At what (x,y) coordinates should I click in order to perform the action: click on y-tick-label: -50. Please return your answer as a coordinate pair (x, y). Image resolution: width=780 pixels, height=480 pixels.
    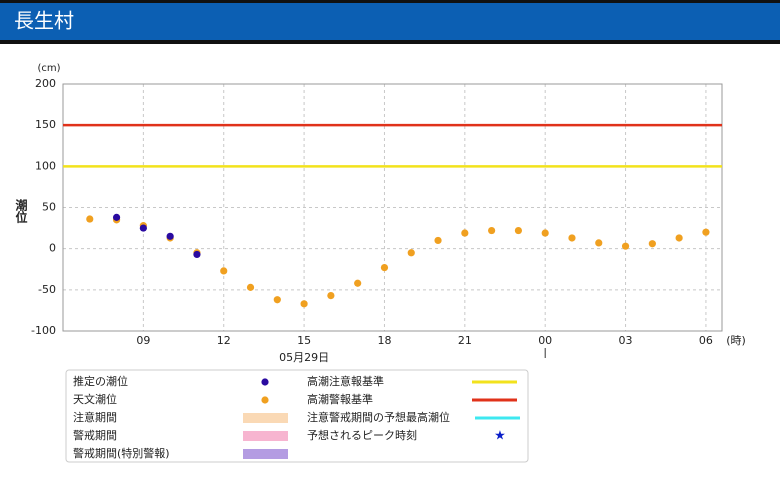
    Looking at the image, I should click on (47, 289).